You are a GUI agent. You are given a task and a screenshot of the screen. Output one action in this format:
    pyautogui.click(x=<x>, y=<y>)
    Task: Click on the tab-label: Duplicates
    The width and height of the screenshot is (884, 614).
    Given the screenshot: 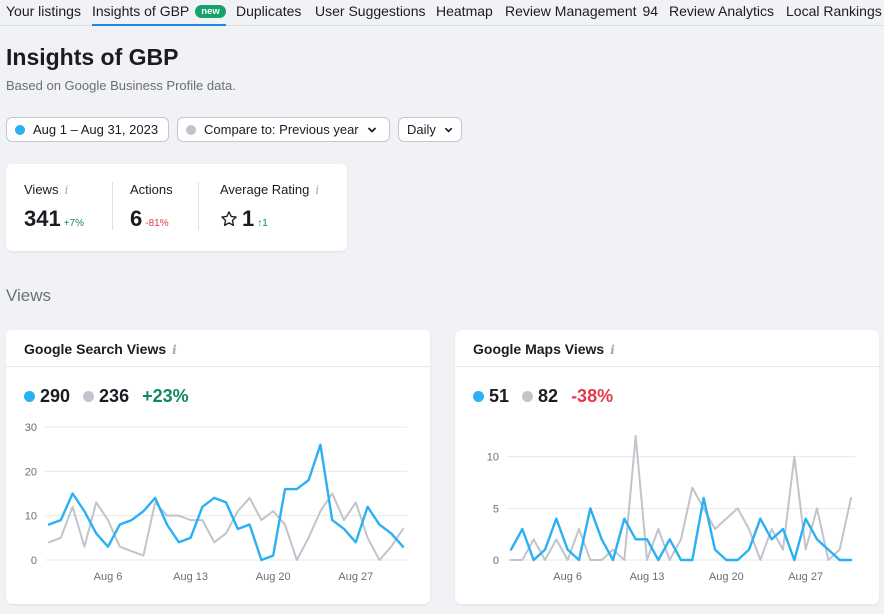 What is the action you would take?
    pyautogui.click(x=269, y=11)
    